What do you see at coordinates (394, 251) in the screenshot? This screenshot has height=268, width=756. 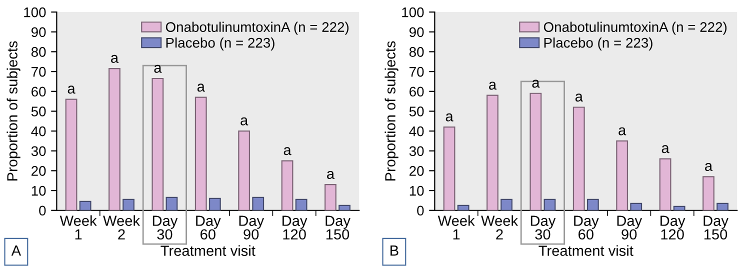 I see `text: B` at bounding box center [394, 251].